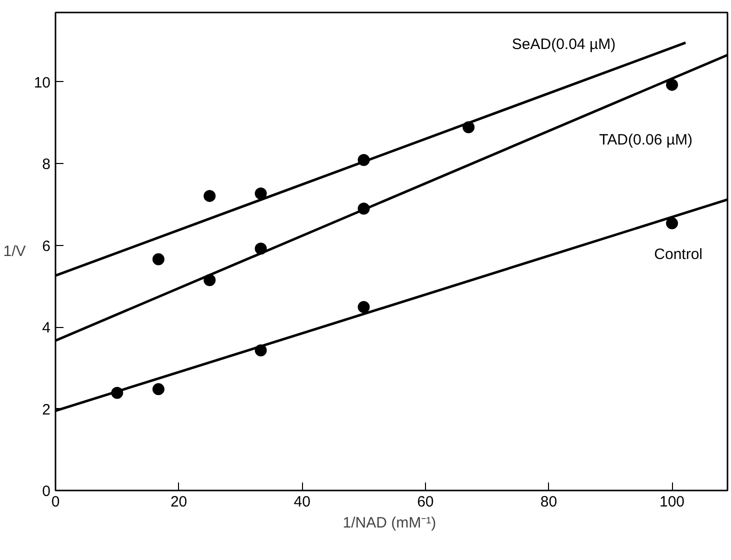 The height and width of the screenshot is (560, 731). Describe the element at coordinates (564, 45) in the screenshot. I see `series-label: SeAD(0.04 µM)` at that location.